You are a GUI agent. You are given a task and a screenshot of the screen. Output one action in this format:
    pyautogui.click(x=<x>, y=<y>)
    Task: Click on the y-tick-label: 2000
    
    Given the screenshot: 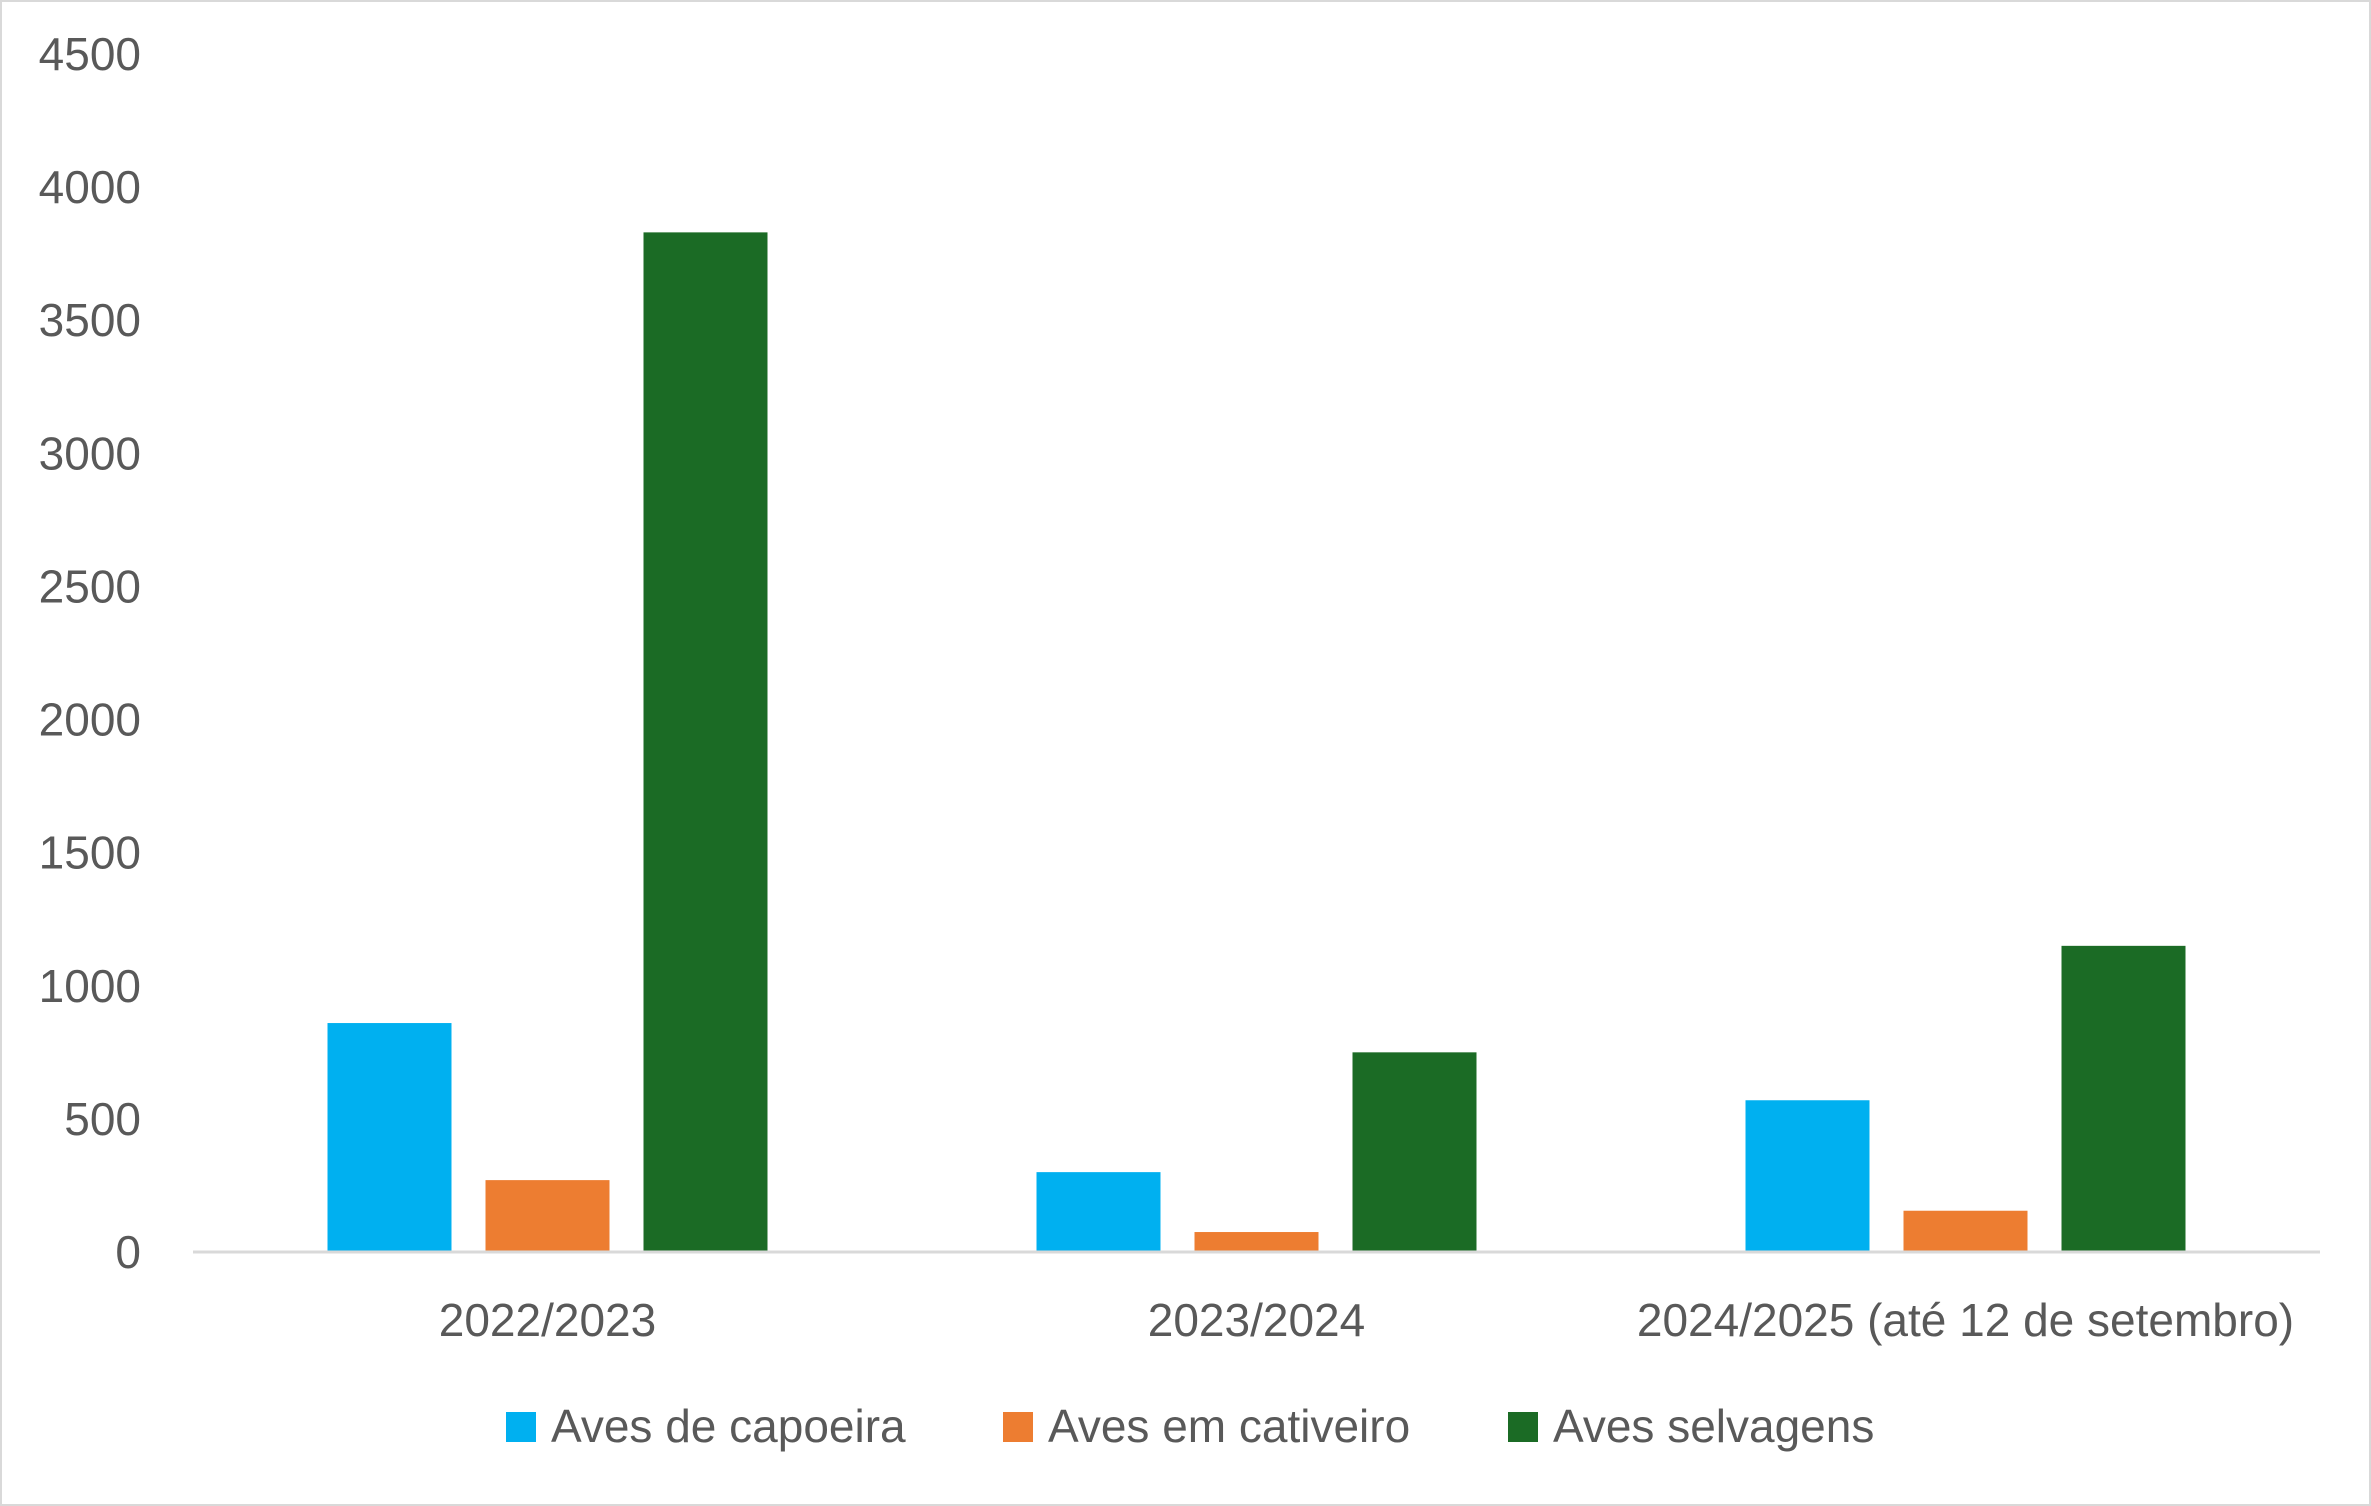 What is the action you would take?
    pyautogui.click(x=90, y=720)
    